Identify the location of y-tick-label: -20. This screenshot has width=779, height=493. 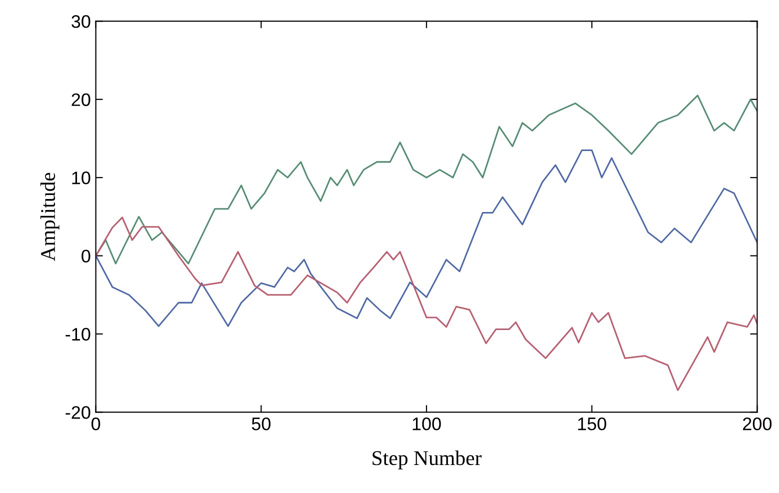
(78, 412).